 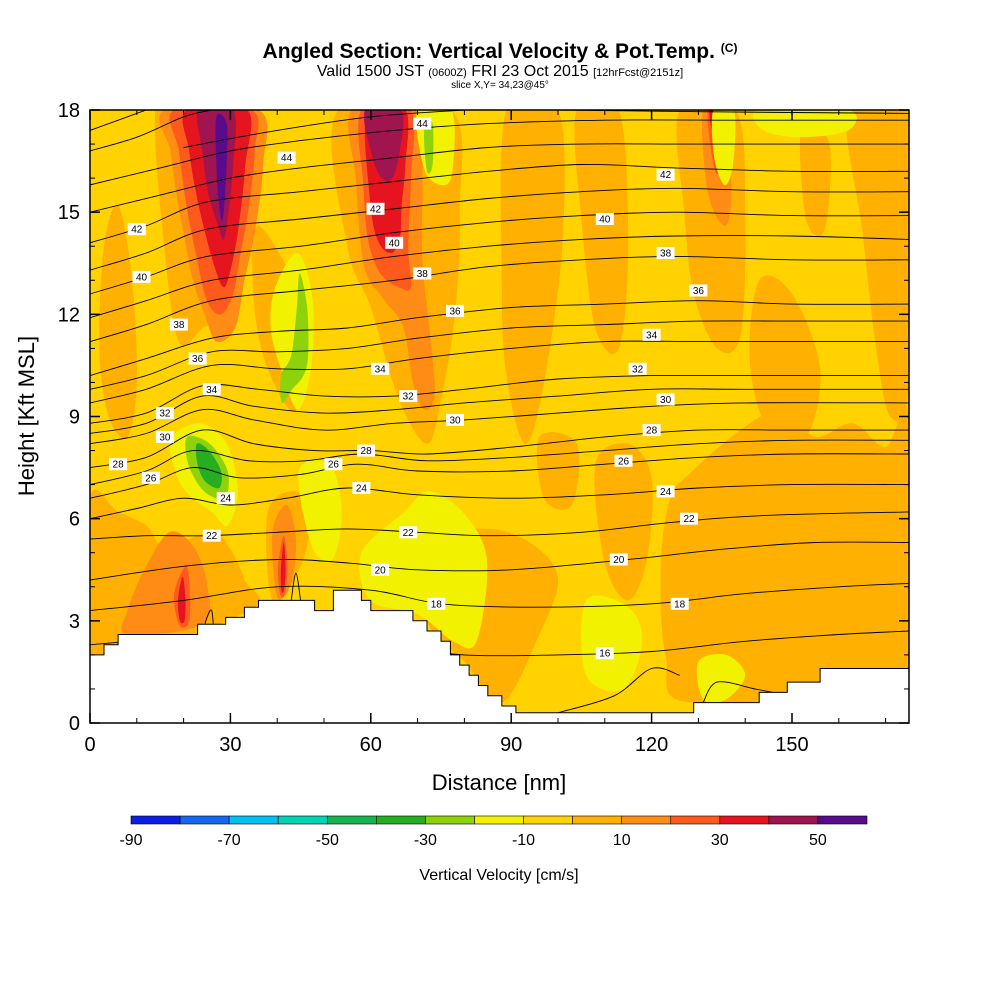 I want to click on contour-label: 38, so click(x=665, y=253).